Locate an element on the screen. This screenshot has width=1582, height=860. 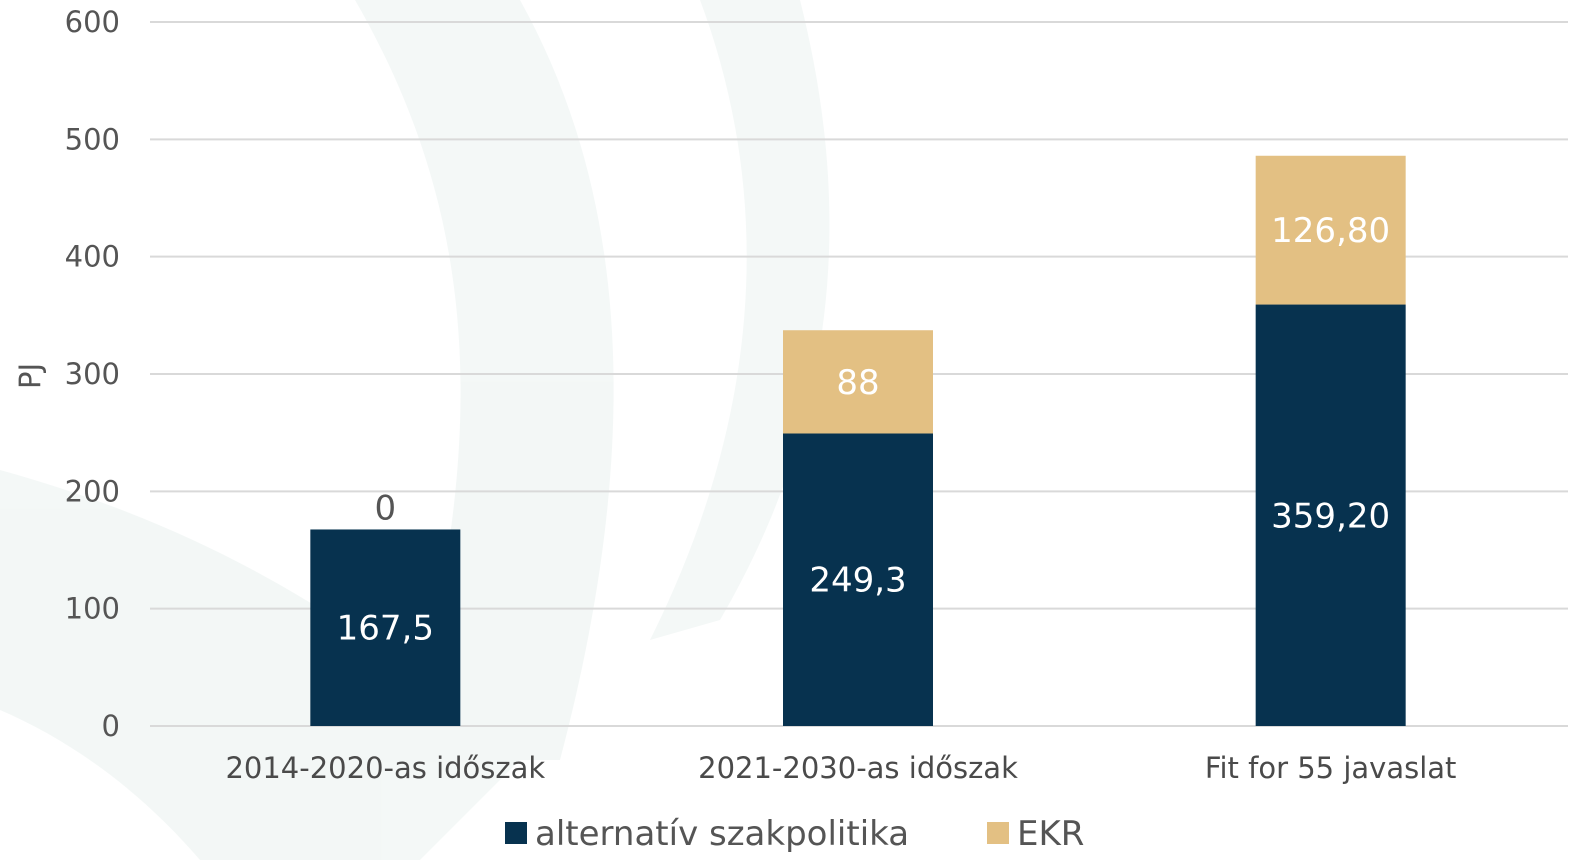
data-label: 126,80 is located at coordinates (1330, 231).